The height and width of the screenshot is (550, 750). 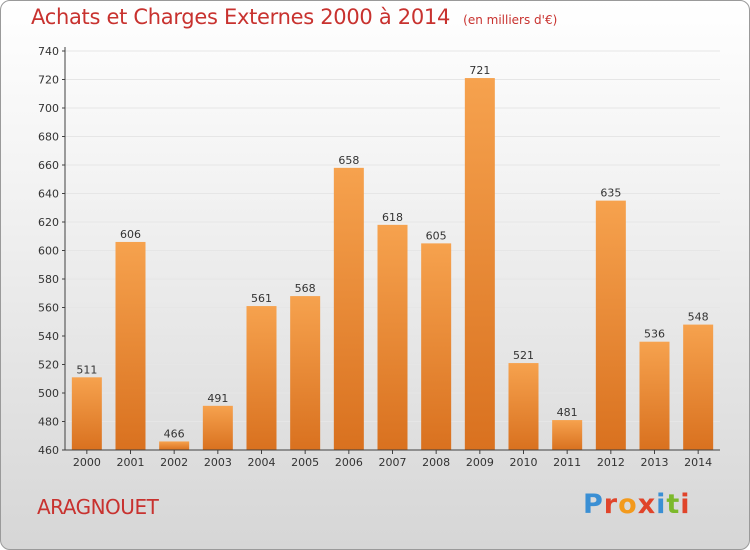 I want to click on data-label: 568, so click(x=305, y=288).